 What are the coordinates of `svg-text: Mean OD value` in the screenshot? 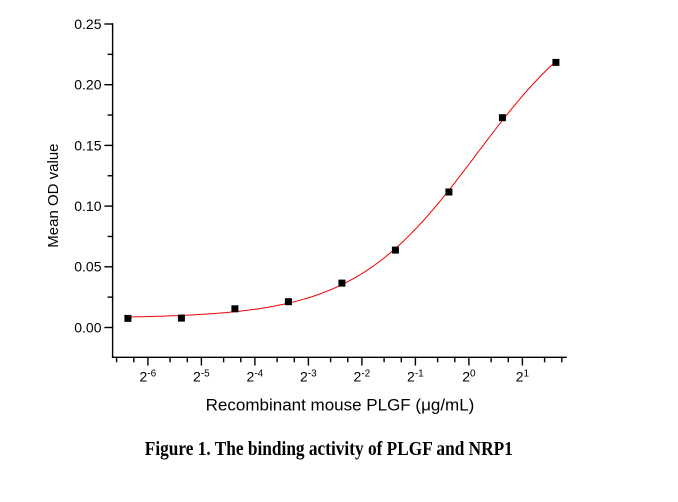 It's located at (53, 195).